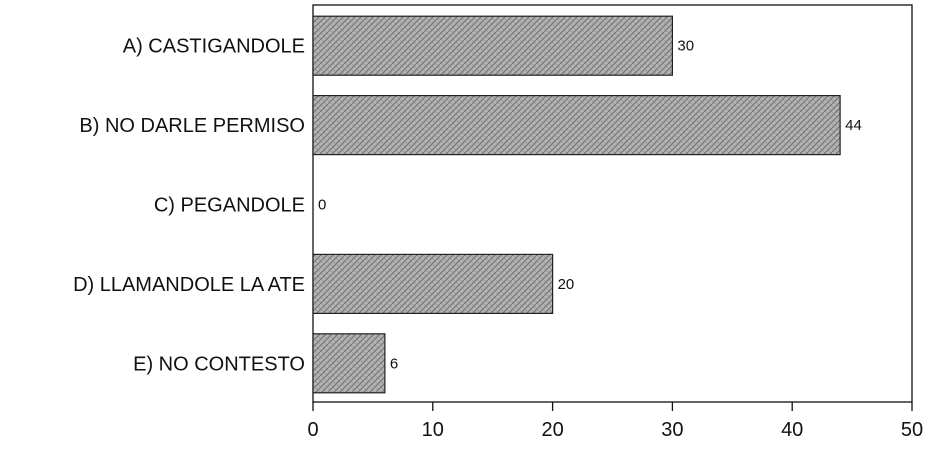  Describe the element at coordinates (685, 46) in the screenshot. I see `value-label-1: 30` at that location.